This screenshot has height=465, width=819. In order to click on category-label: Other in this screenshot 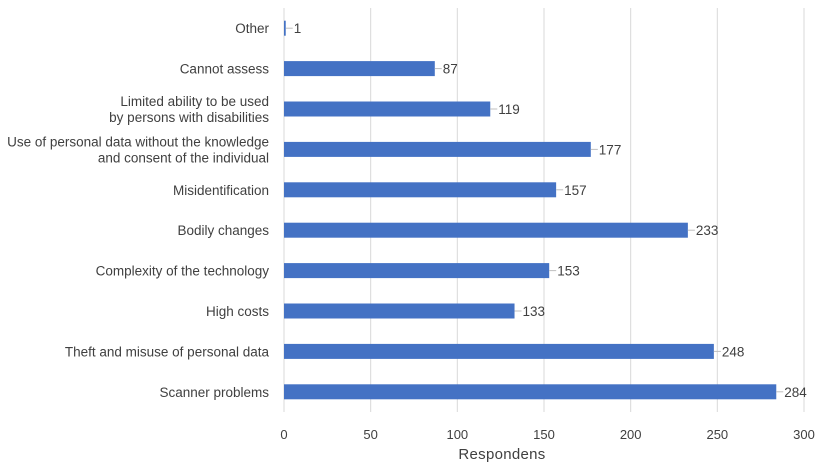, I will do `click(252, 28)`.